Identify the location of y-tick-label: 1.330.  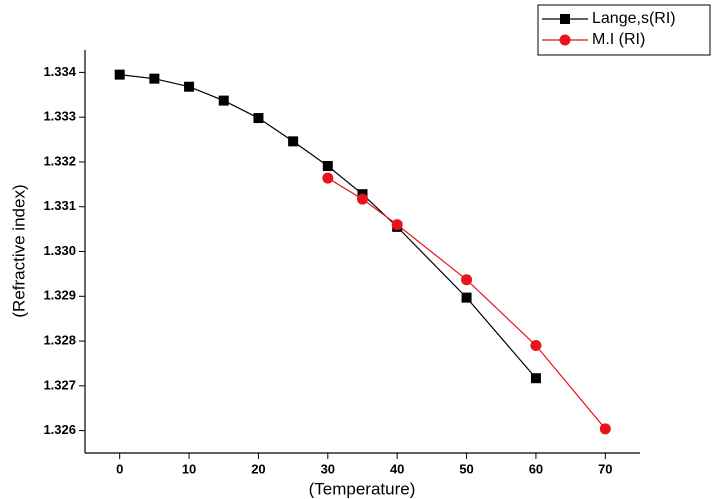
(59, 250).